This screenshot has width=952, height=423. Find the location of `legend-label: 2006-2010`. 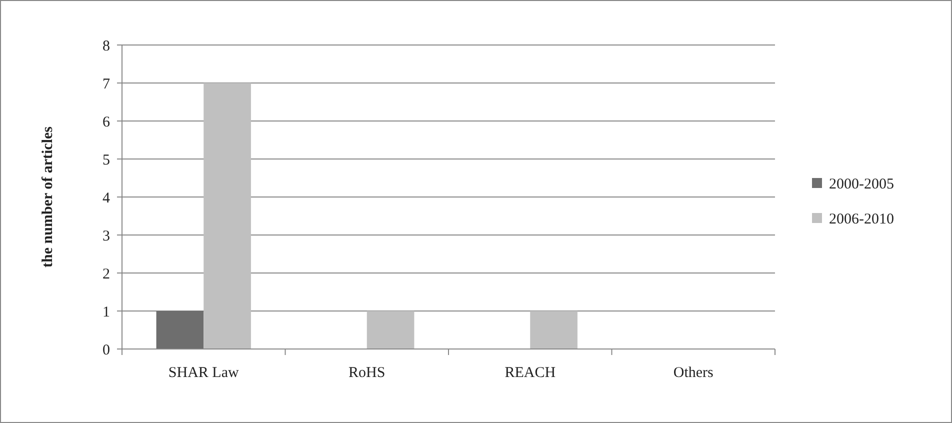

legend-label: 2006-2010 is located at coordinates (861, 219).